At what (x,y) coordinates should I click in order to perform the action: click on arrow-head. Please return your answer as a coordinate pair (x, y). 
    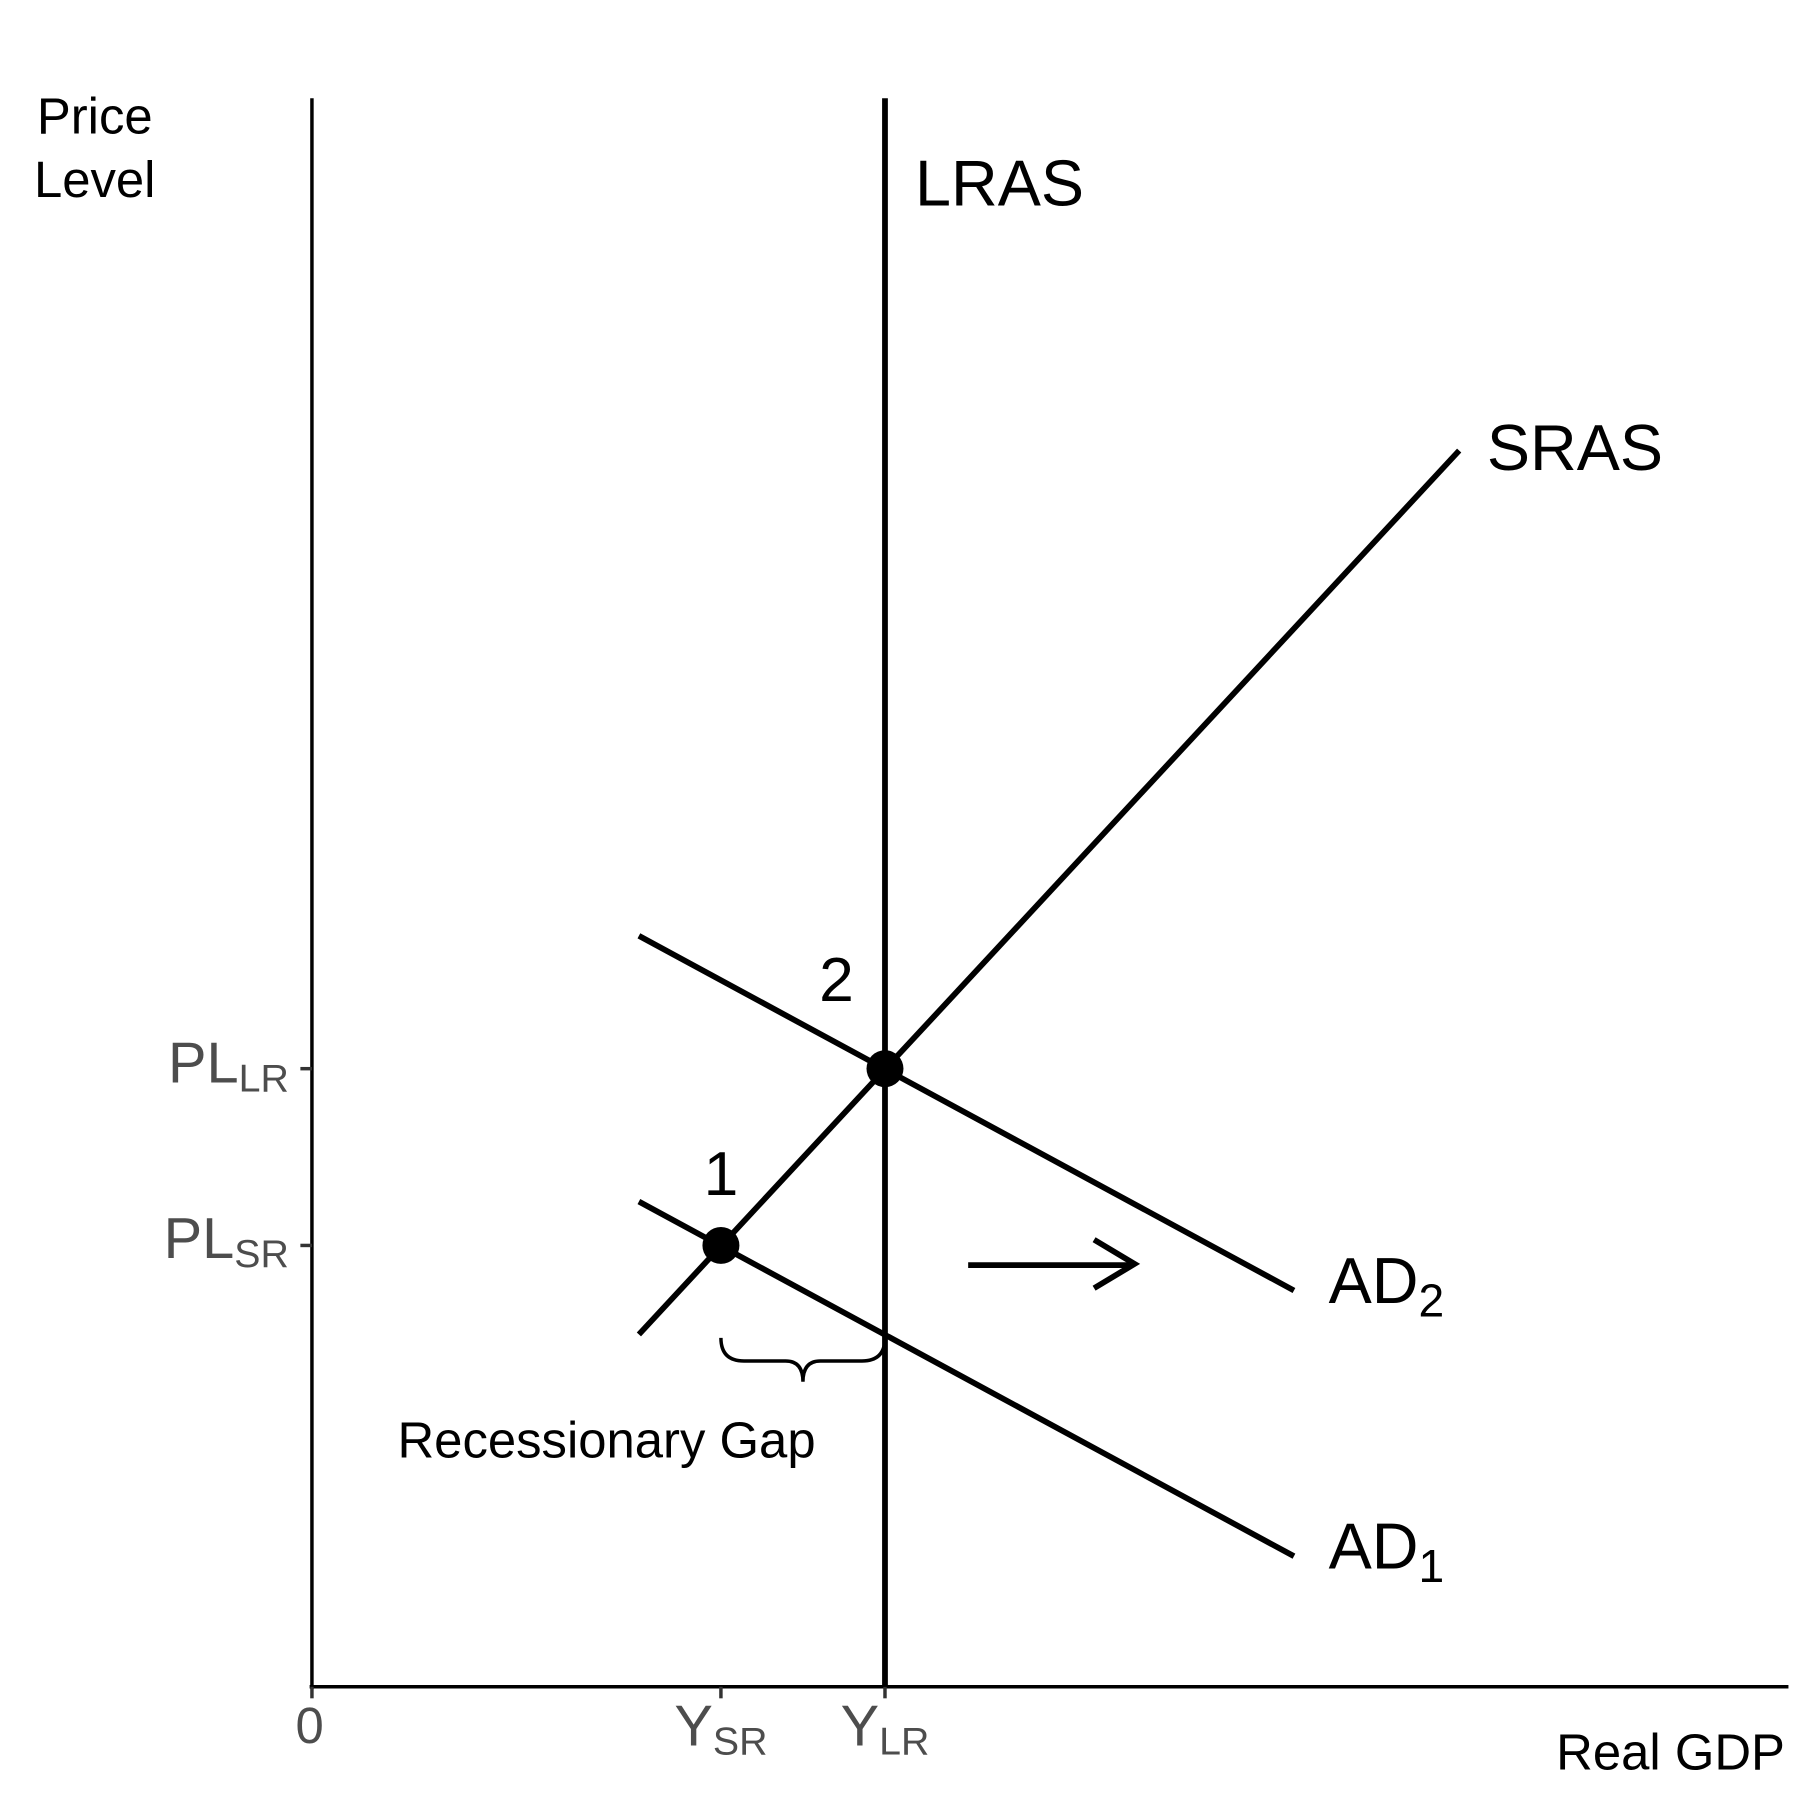
    Looking at the image, I should click on (1116, 1264).